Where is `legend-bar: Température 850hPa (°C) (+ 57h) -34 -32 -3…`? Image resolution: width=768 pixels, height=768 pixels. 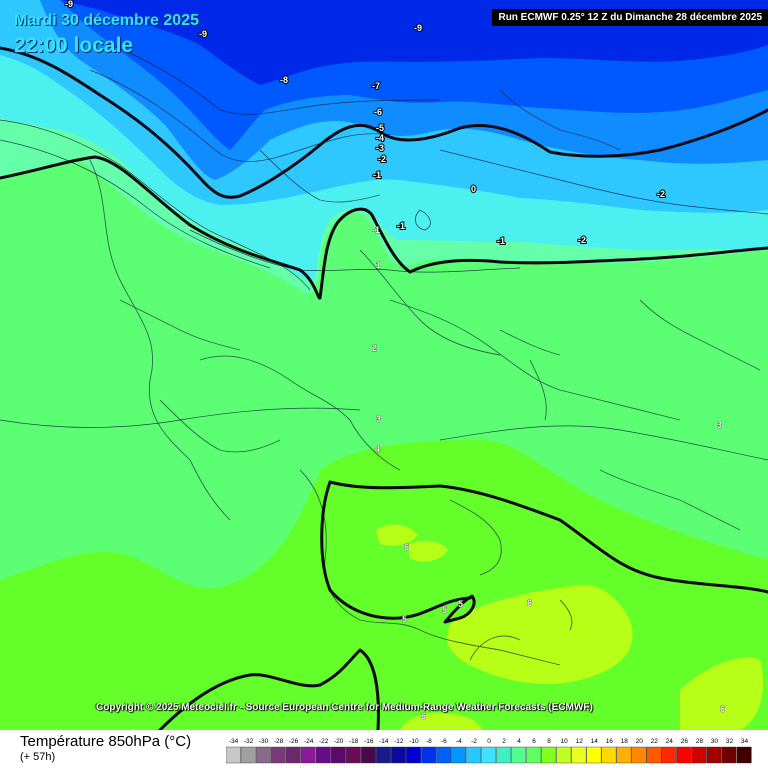
legend-bar: Température 850hPa (°C) (+ 57h) -34 -32 -3… is located at coordinates (384, 749).